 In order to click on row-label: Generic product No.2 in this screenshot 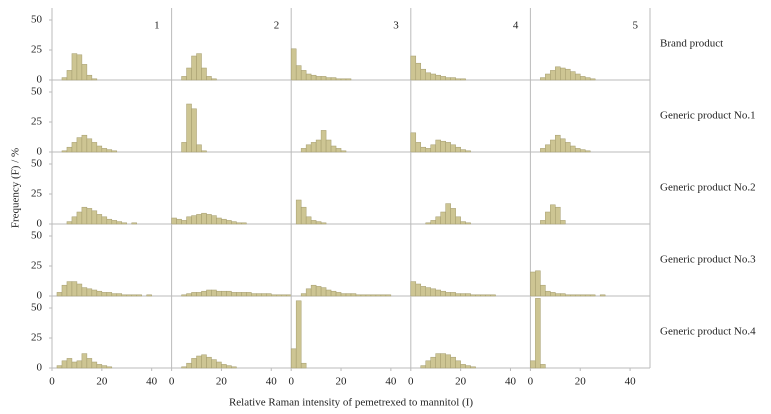, I will do `click(708, 188)`.